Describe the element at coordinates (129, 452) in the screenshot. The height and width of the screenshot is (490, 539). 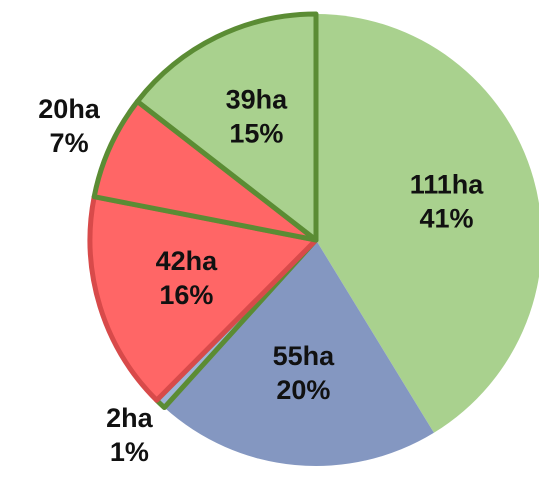
I see `percent-label: 1%` at that location.